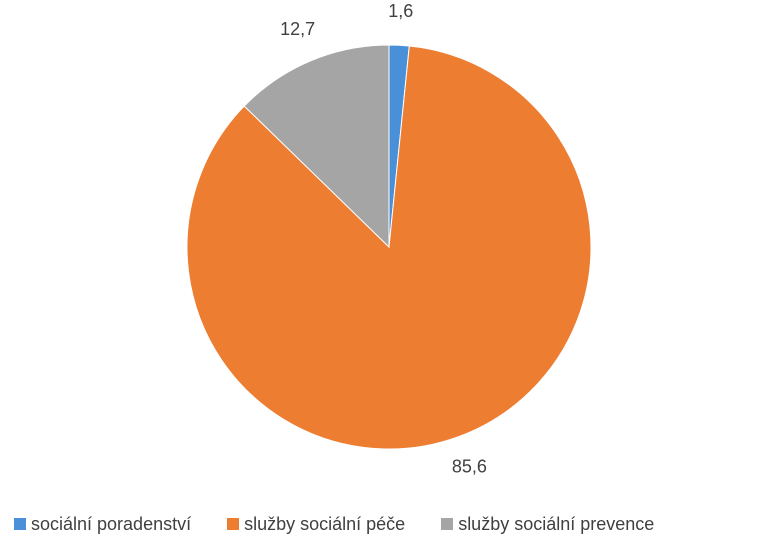  Describe the element at coordinates (297, 29) in the screenshot. I see `data-label-sluzby-socialni-prevence: 12,7` at that location.